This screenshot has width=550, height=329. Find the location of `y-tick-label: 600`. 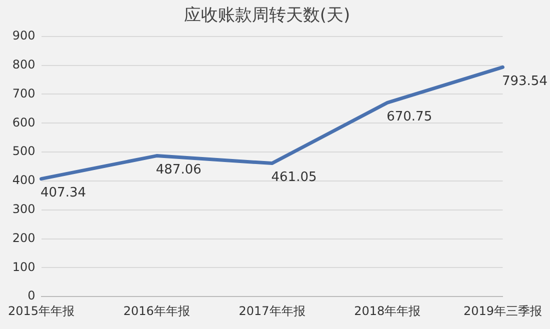

y-tick-label: 600 is located at coordinates (24, 122).